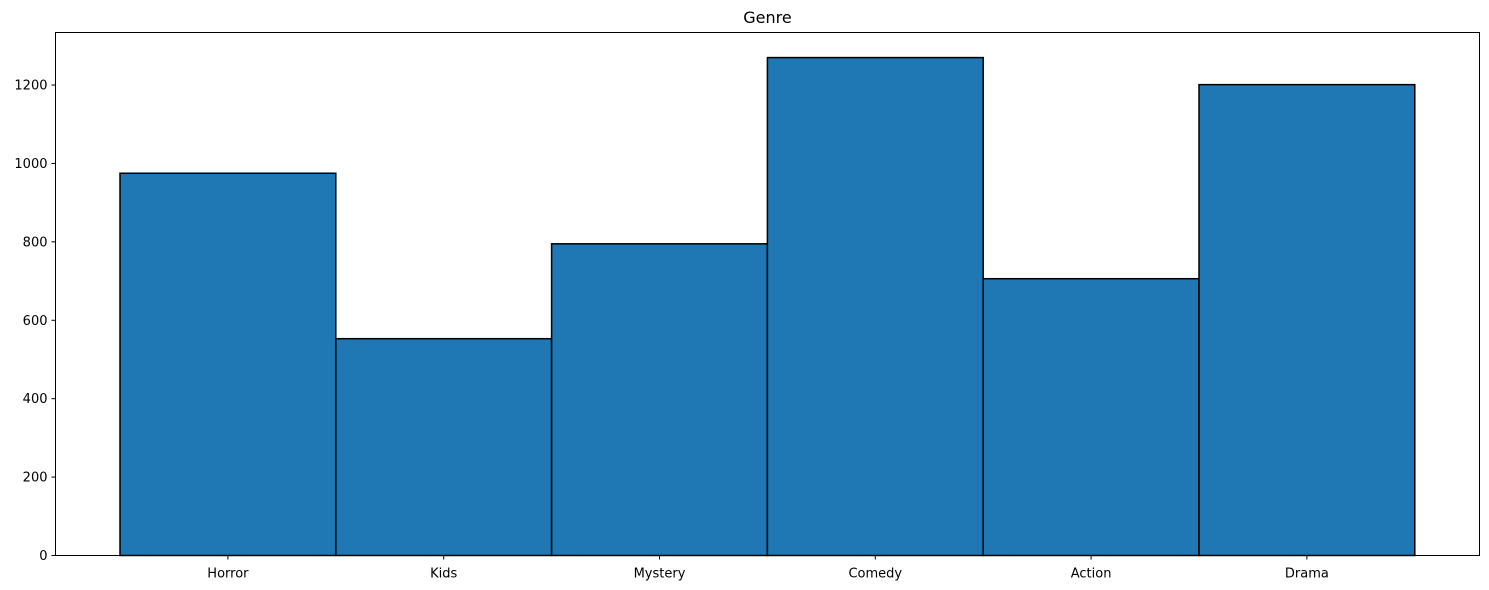 The height and width of the screenshot is (590, 1489). What do you see at coordinates (35, 478) in the screenshot?
I see `y-tick-label: 200` at bounding box center [35, 478].